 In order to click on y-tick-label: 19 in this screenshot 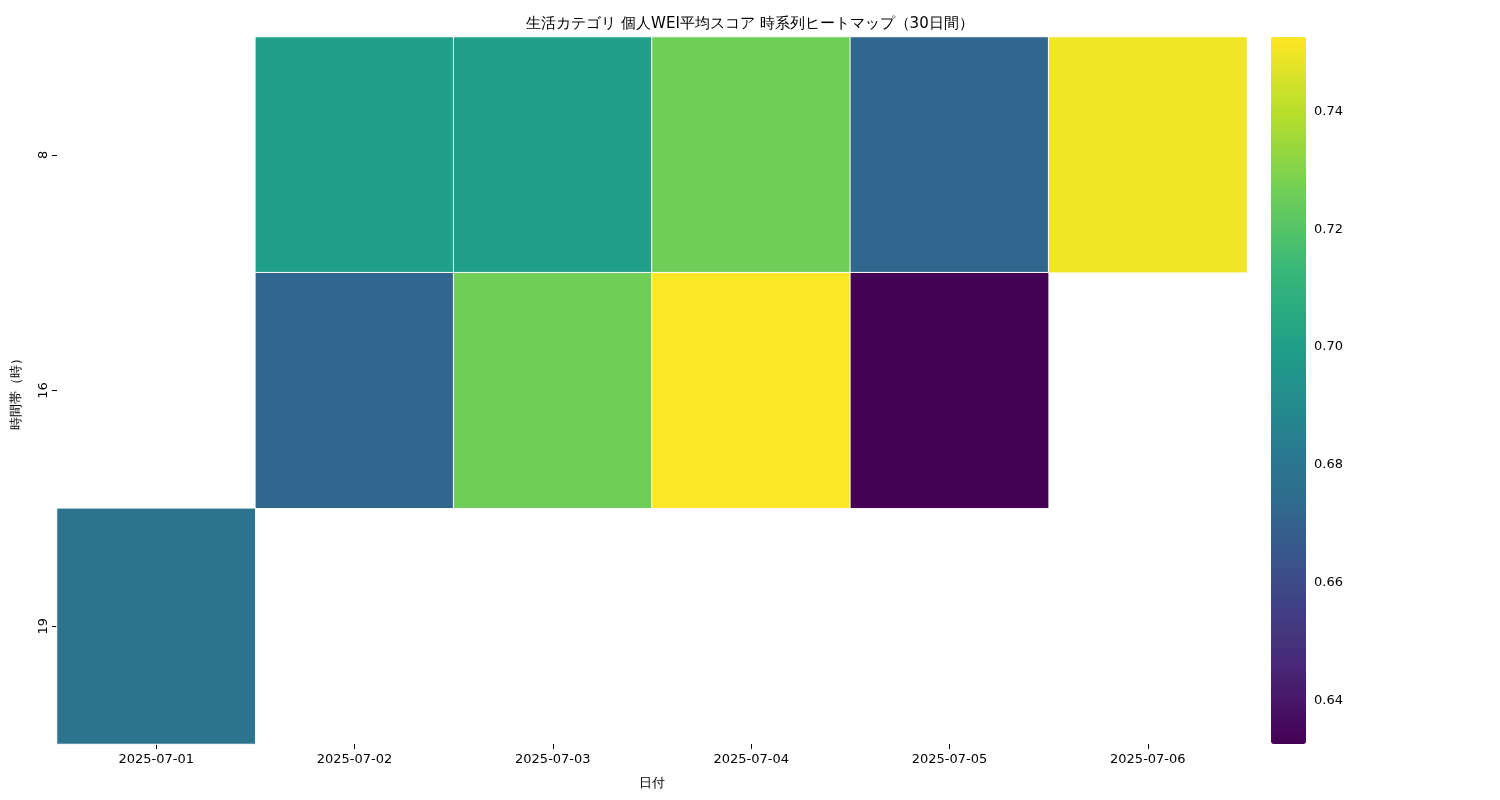, I will do `click(42, 626)`.